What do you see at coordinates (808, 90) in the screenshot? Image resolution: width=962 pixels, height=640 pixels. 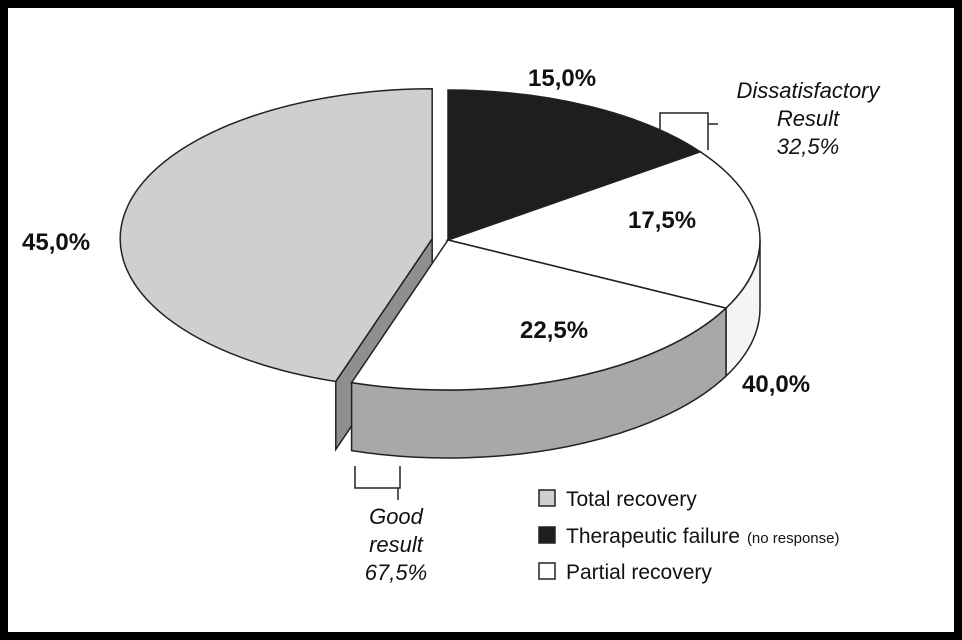 I see `dissatisfactory-line1: Dissatisfactory` at bounding box center [808, 90].